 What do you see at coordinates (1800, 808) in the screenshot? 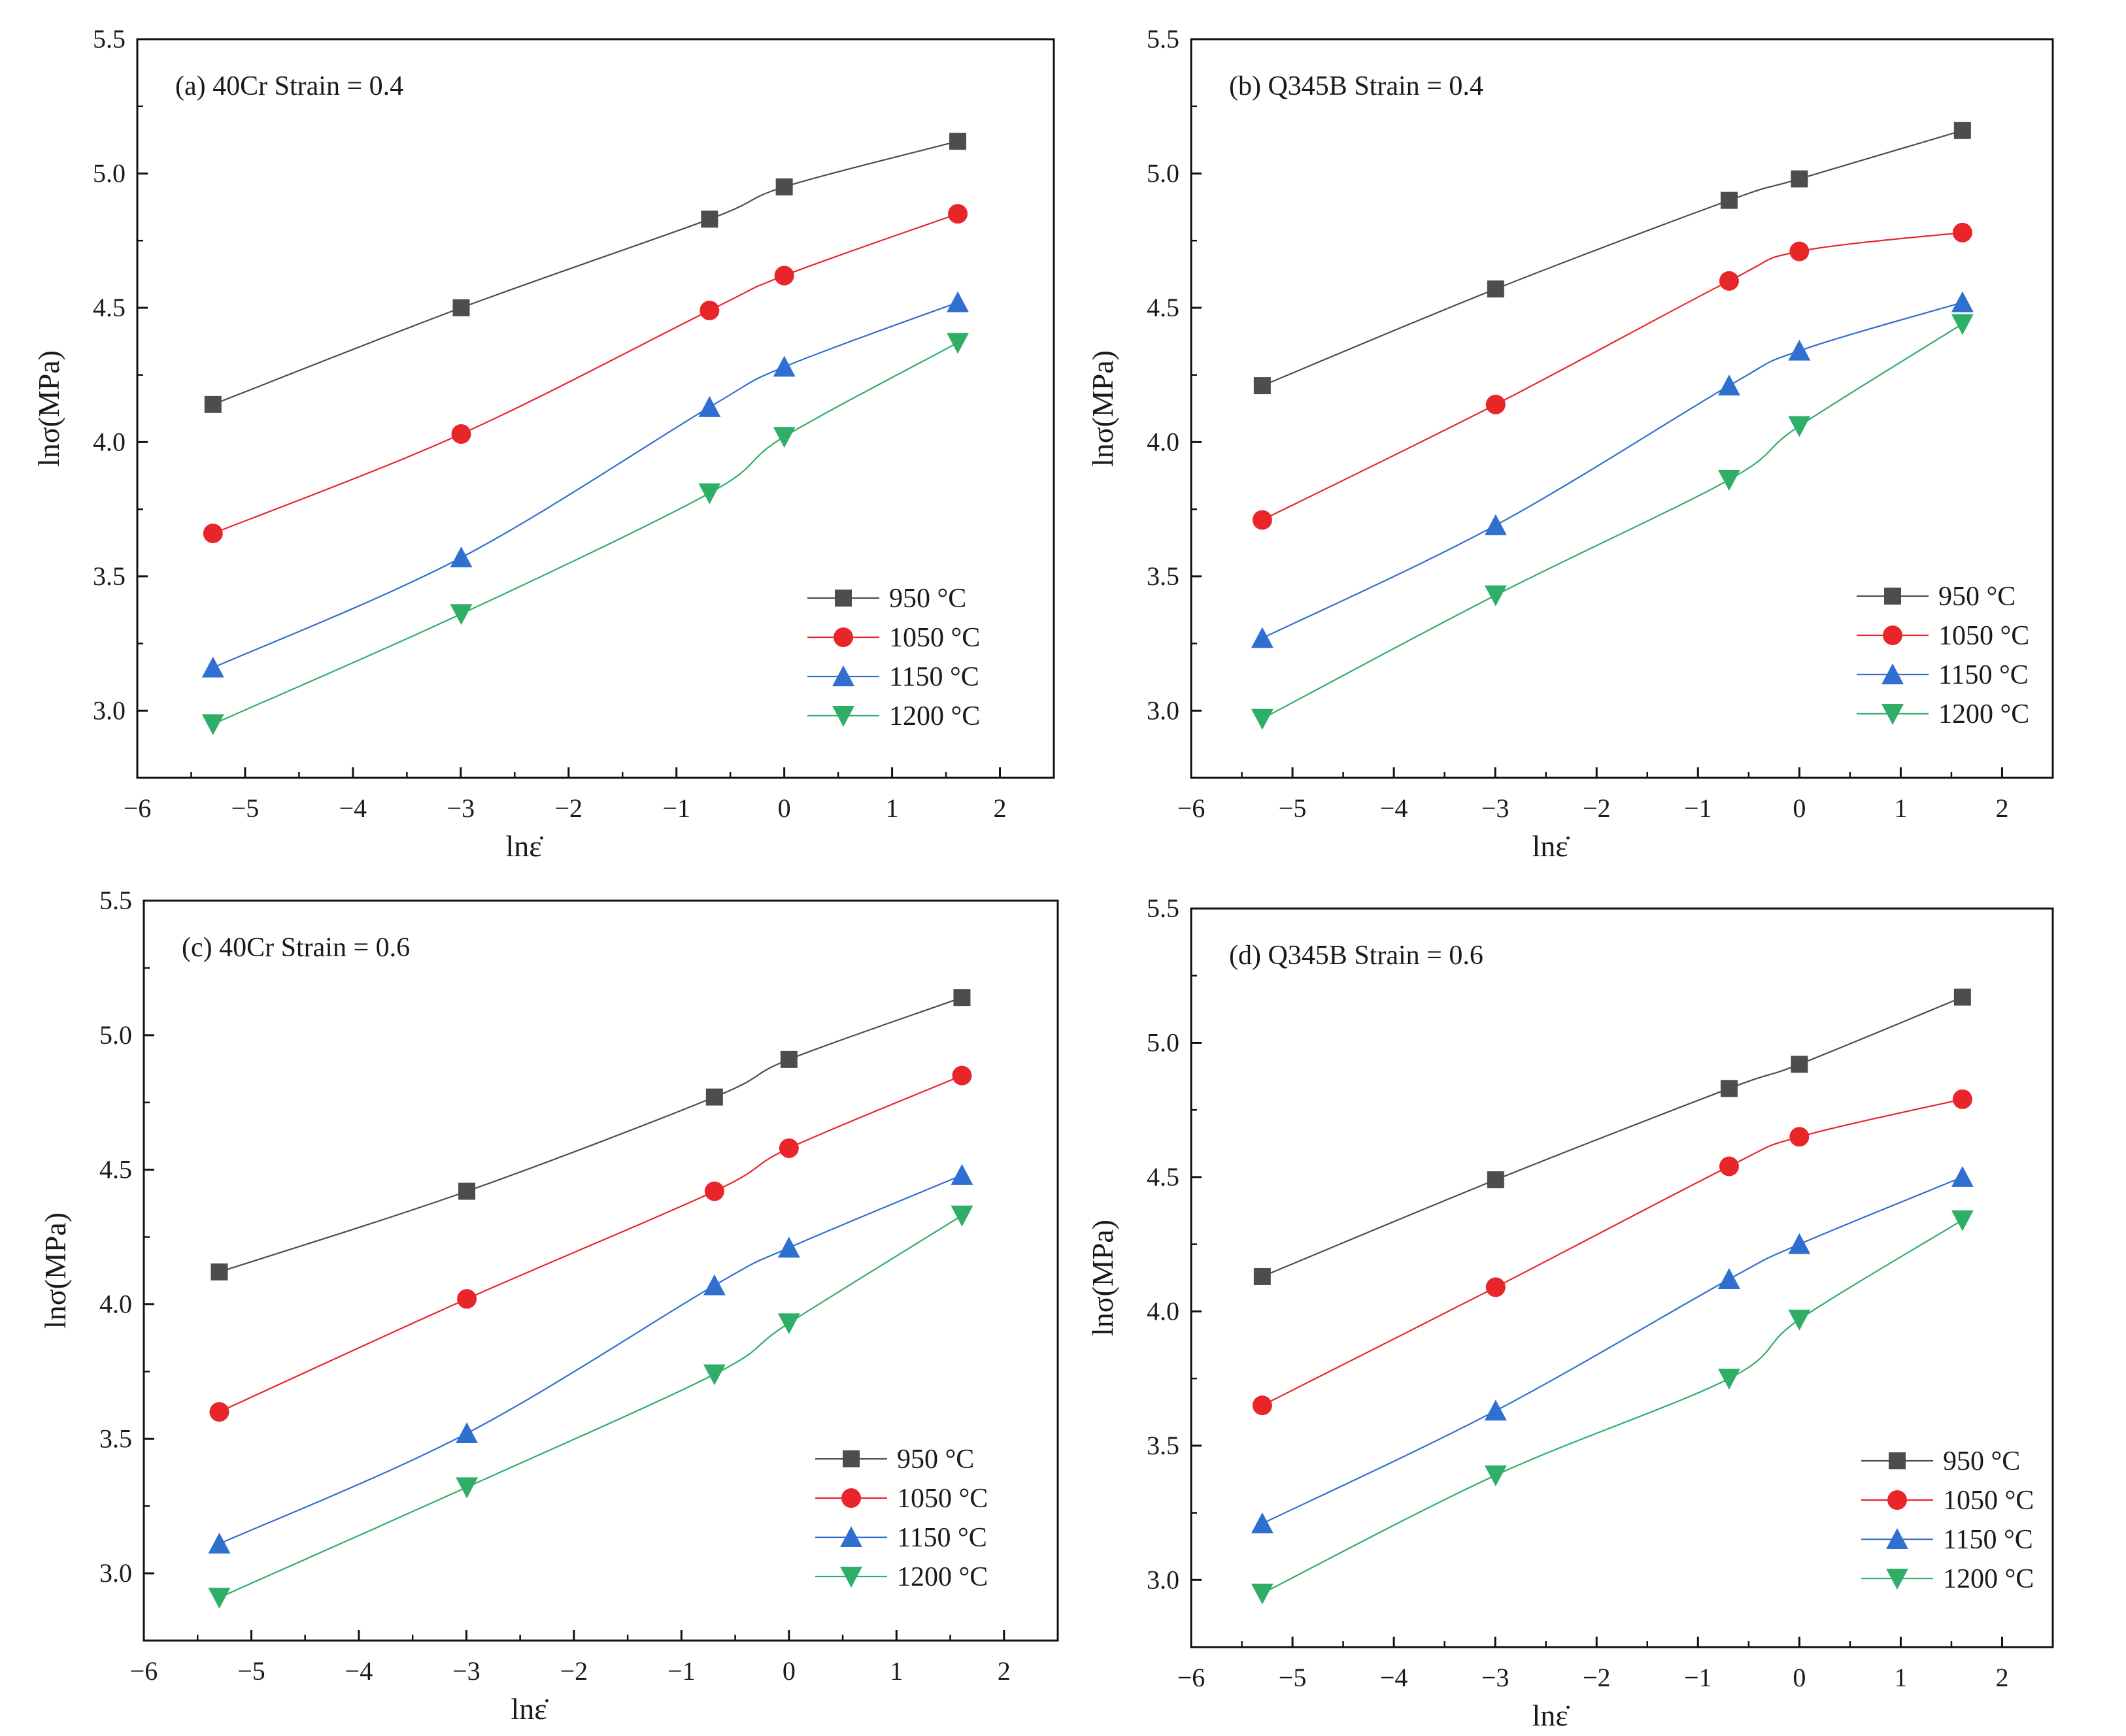
I see `x-tick-label: 0` at bounding box center [1800, 808].